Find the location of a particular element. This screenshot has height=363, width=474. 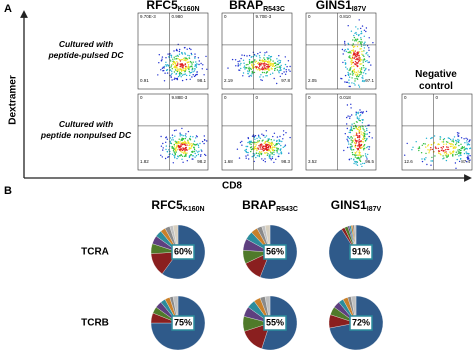

flow-plot: 0 9.88E-3 1.82 98.2 is located at coordinates (173, 132).